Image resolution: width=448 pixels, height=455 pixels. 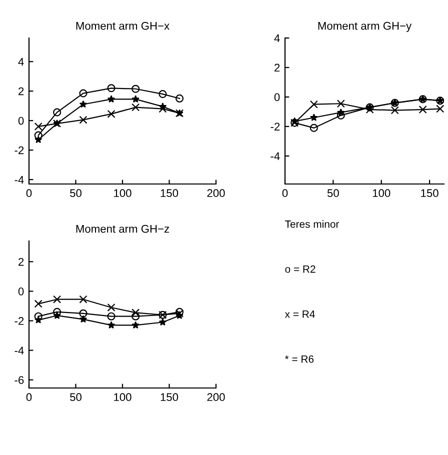 I want to click on text: Teres minor, so click(x=312, y=224).